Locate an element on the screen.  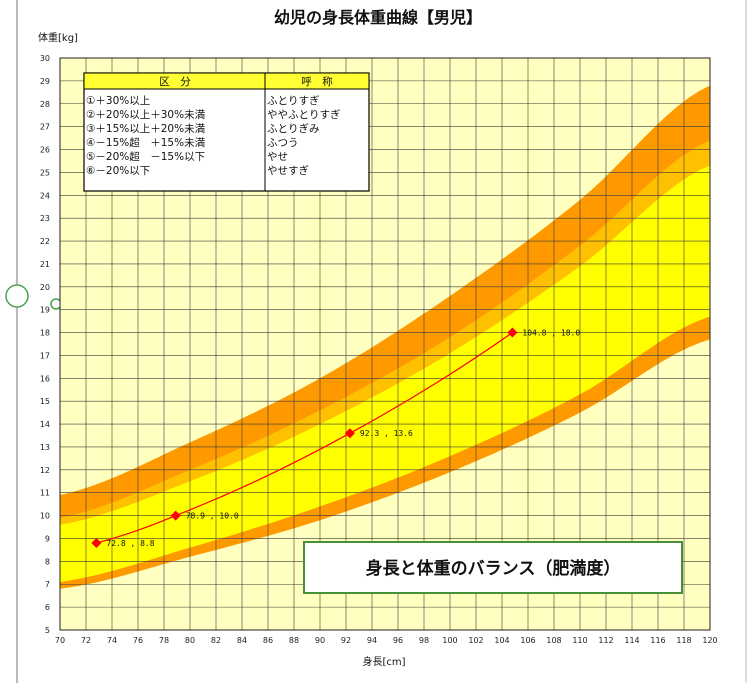
y-tick-label: 21 is located at coordinates (45, 264).